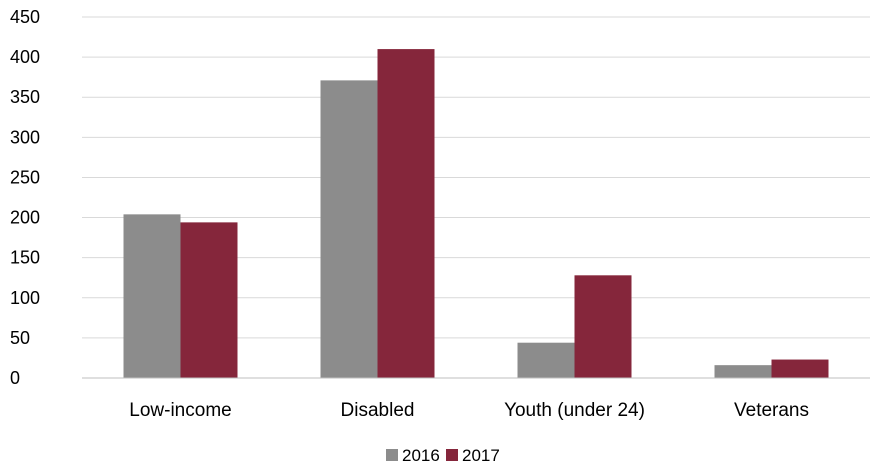 The width and height of the screenshot is (887, 466). I want to click on bar-2016-low-income, so click(152, 296).